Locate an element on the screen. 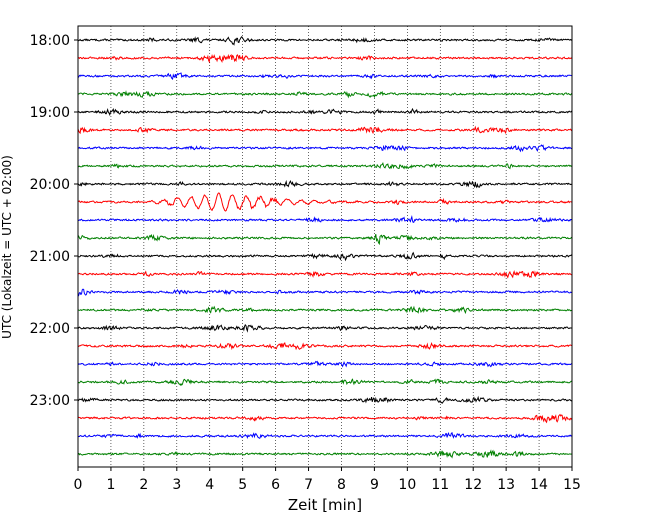 This screenshot has width=650, height=520. y-tick-label: 23:00 is located at coordinates (50, 401).